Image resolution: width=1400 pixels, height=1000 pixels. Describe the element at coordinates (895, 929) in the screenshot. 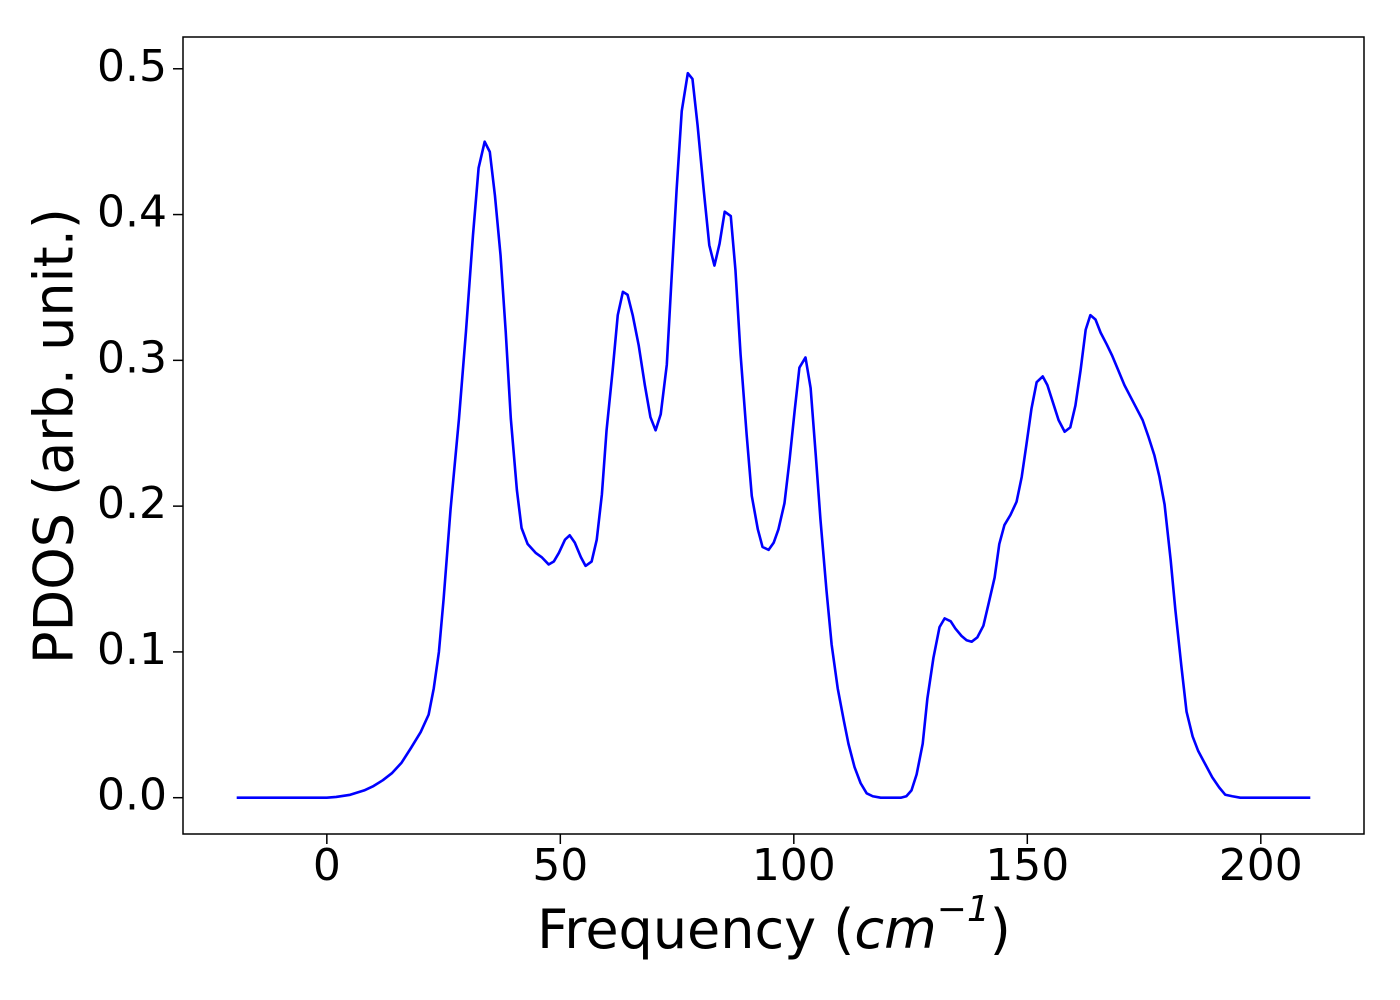

I see `x-label-unit: cm` at that location.